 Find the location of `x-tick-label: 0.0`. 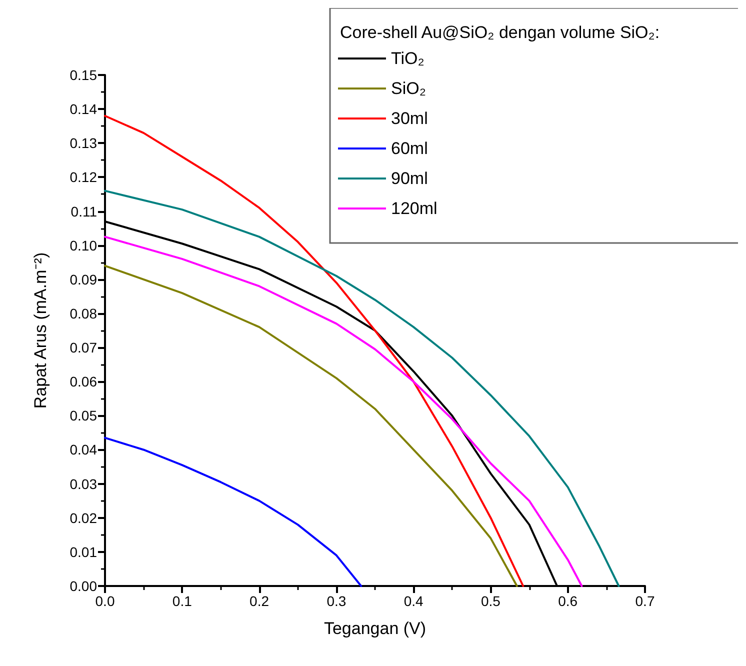

x-tick-label: 0.0 is located at coordinates (105, 601).